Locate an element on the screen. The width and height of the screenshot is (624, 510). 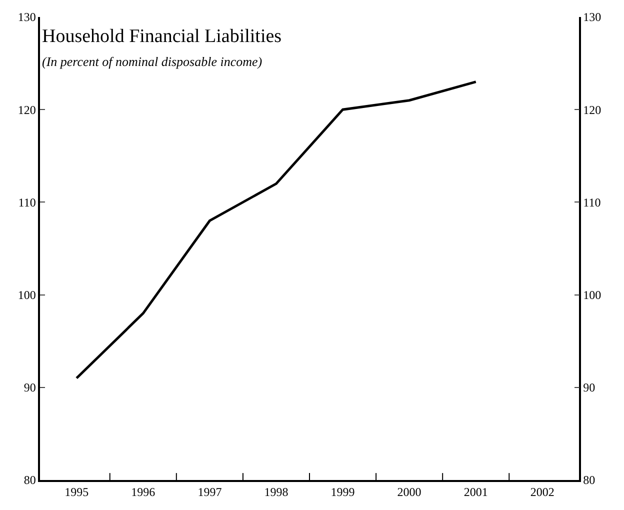
y-tick-label: 100 is located at coordinates (27, 295).